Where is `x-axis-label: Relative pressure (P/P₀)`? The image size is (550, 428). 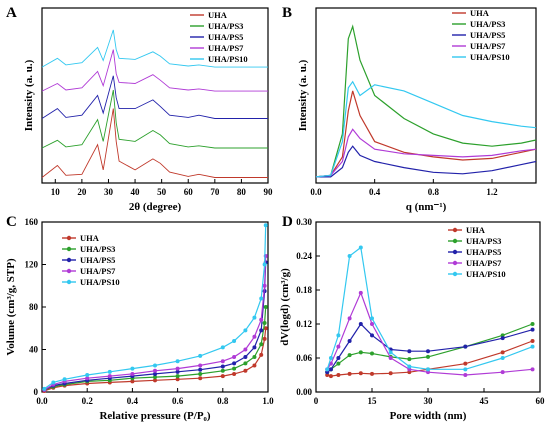
x-axis-label: Relative pressure (P/P₀) is located at coordinates (154, 416).